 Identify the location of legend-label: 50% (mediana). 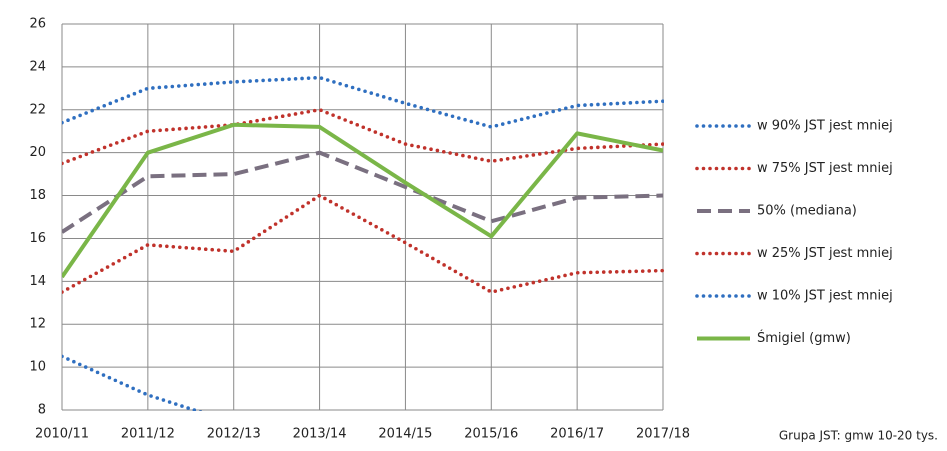
(807, 211).